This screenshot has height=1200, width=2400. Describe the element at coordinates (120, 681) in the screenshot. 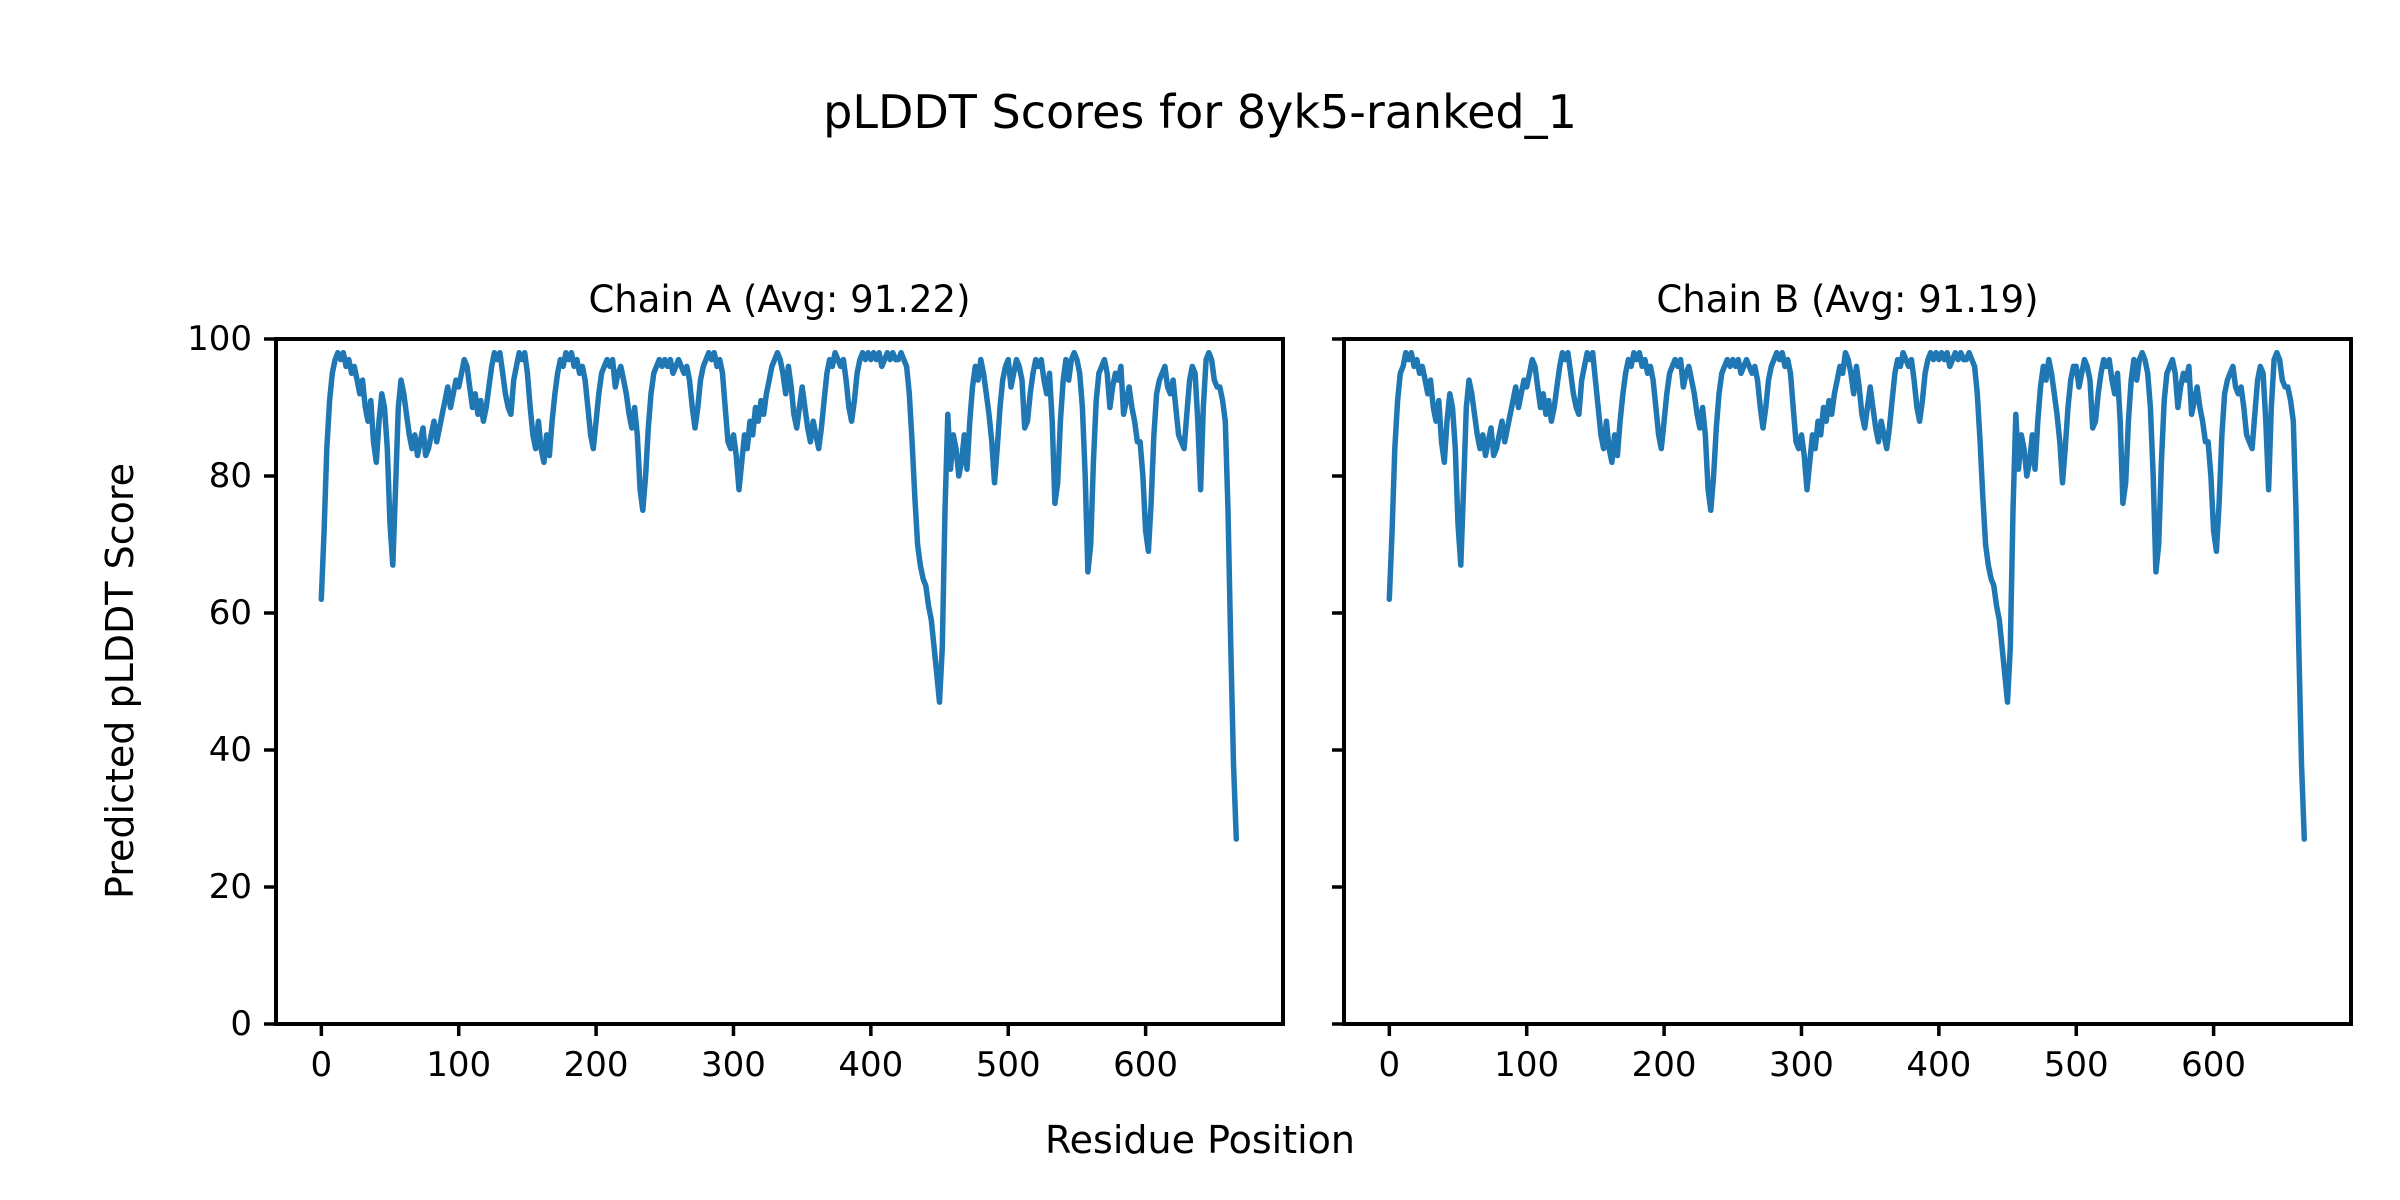

I see `y-axis-label: Predicted pLDDT Score` at that location.